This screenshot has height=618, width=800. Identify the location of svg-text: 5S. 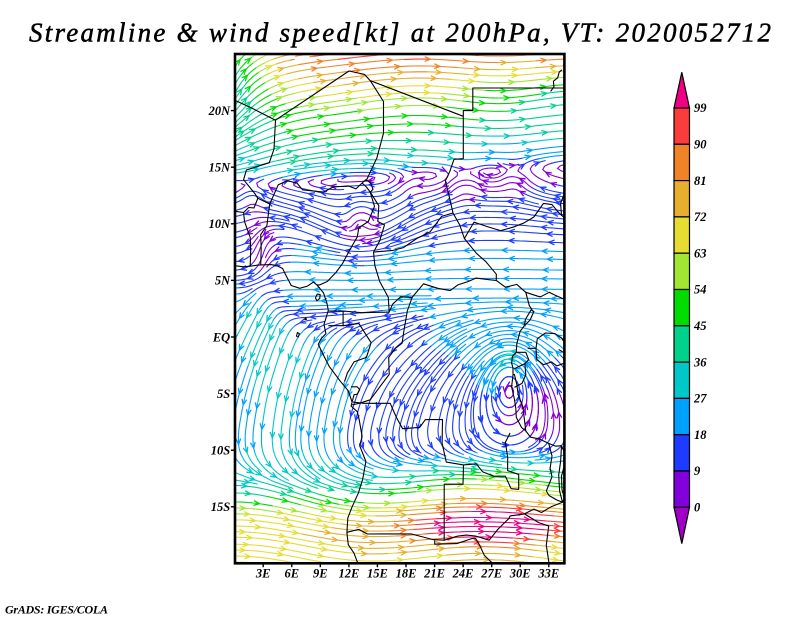
(223, 394).